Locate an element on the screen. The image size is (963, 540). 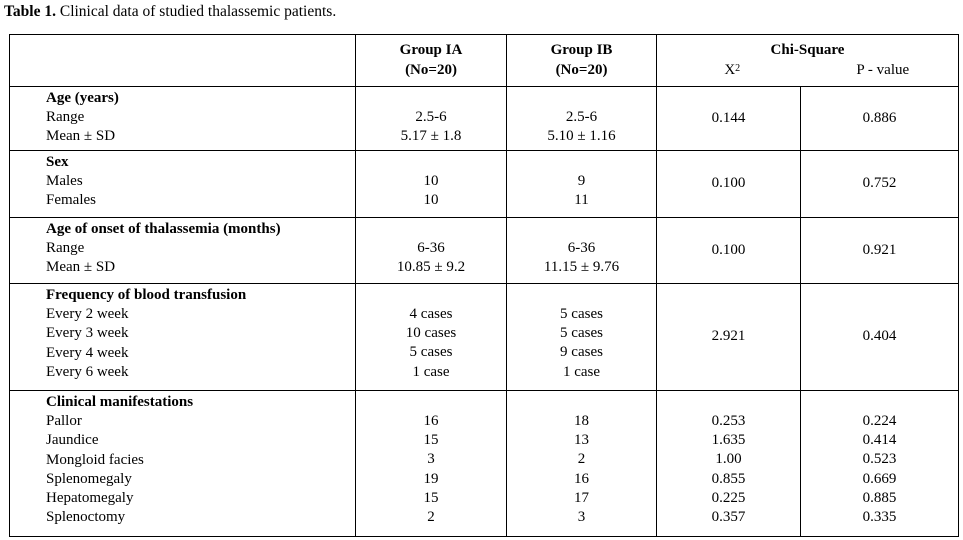
x2-value: 2.921 is located at coordinates (728, 336).